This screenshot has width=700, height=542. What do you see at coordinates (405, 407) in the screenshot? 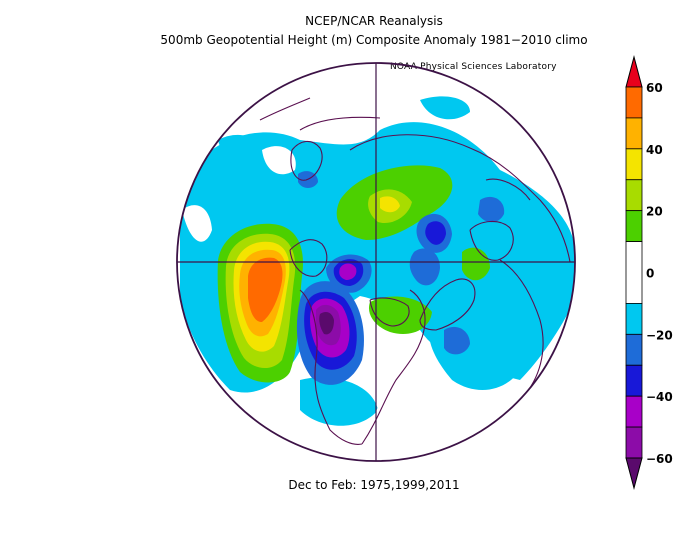
I see `anomaly-neutral-atlantic` at bounding box center [405, 407].